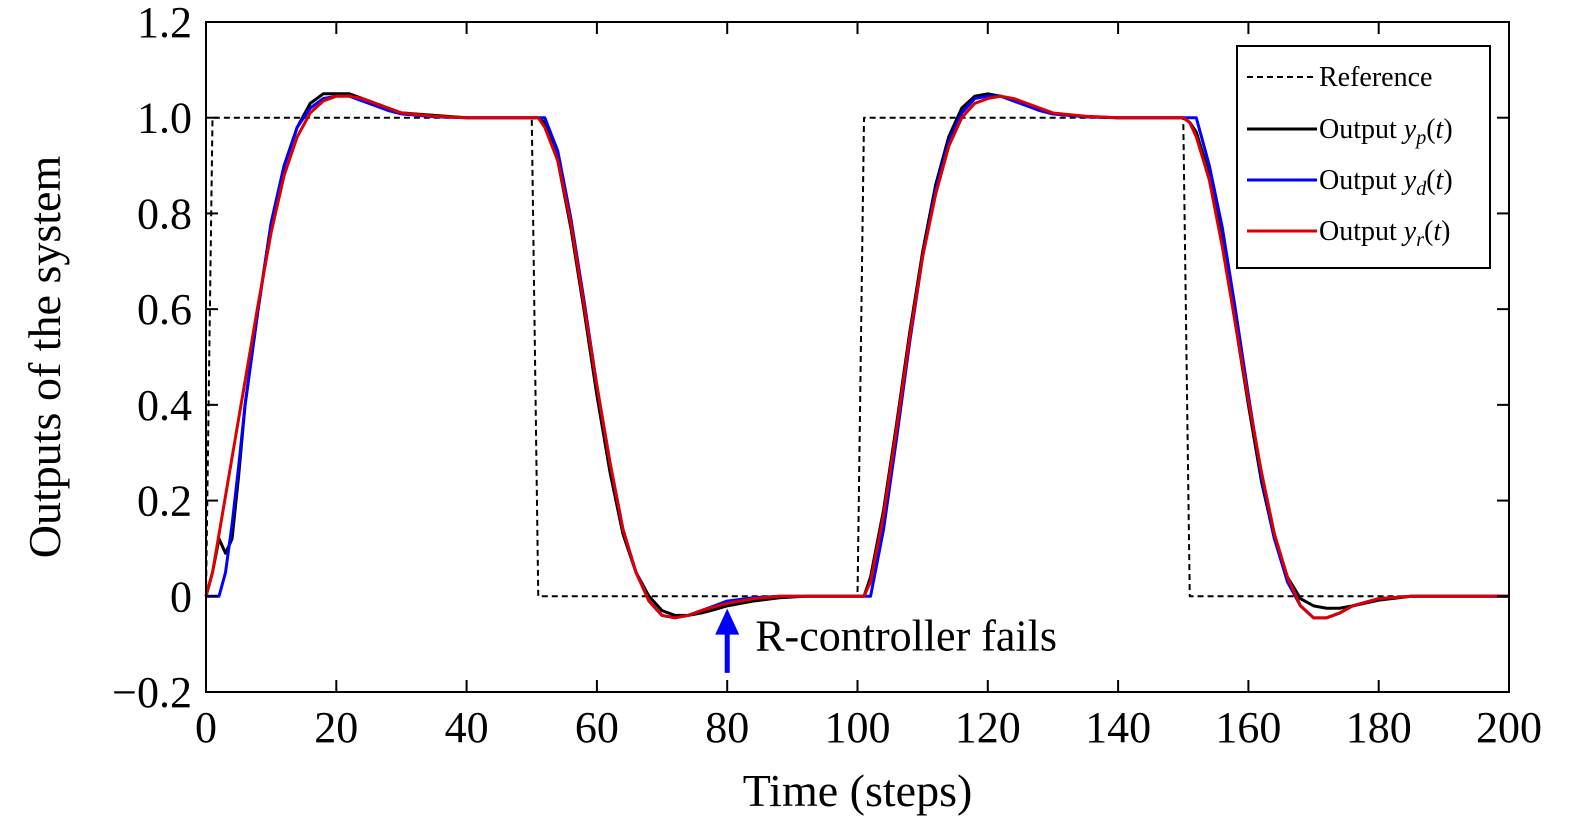  What do you see at coordinates (181, 596) in the screenshot?
I see `y-tick-label-1: 0` at bounding box center [181, 596].